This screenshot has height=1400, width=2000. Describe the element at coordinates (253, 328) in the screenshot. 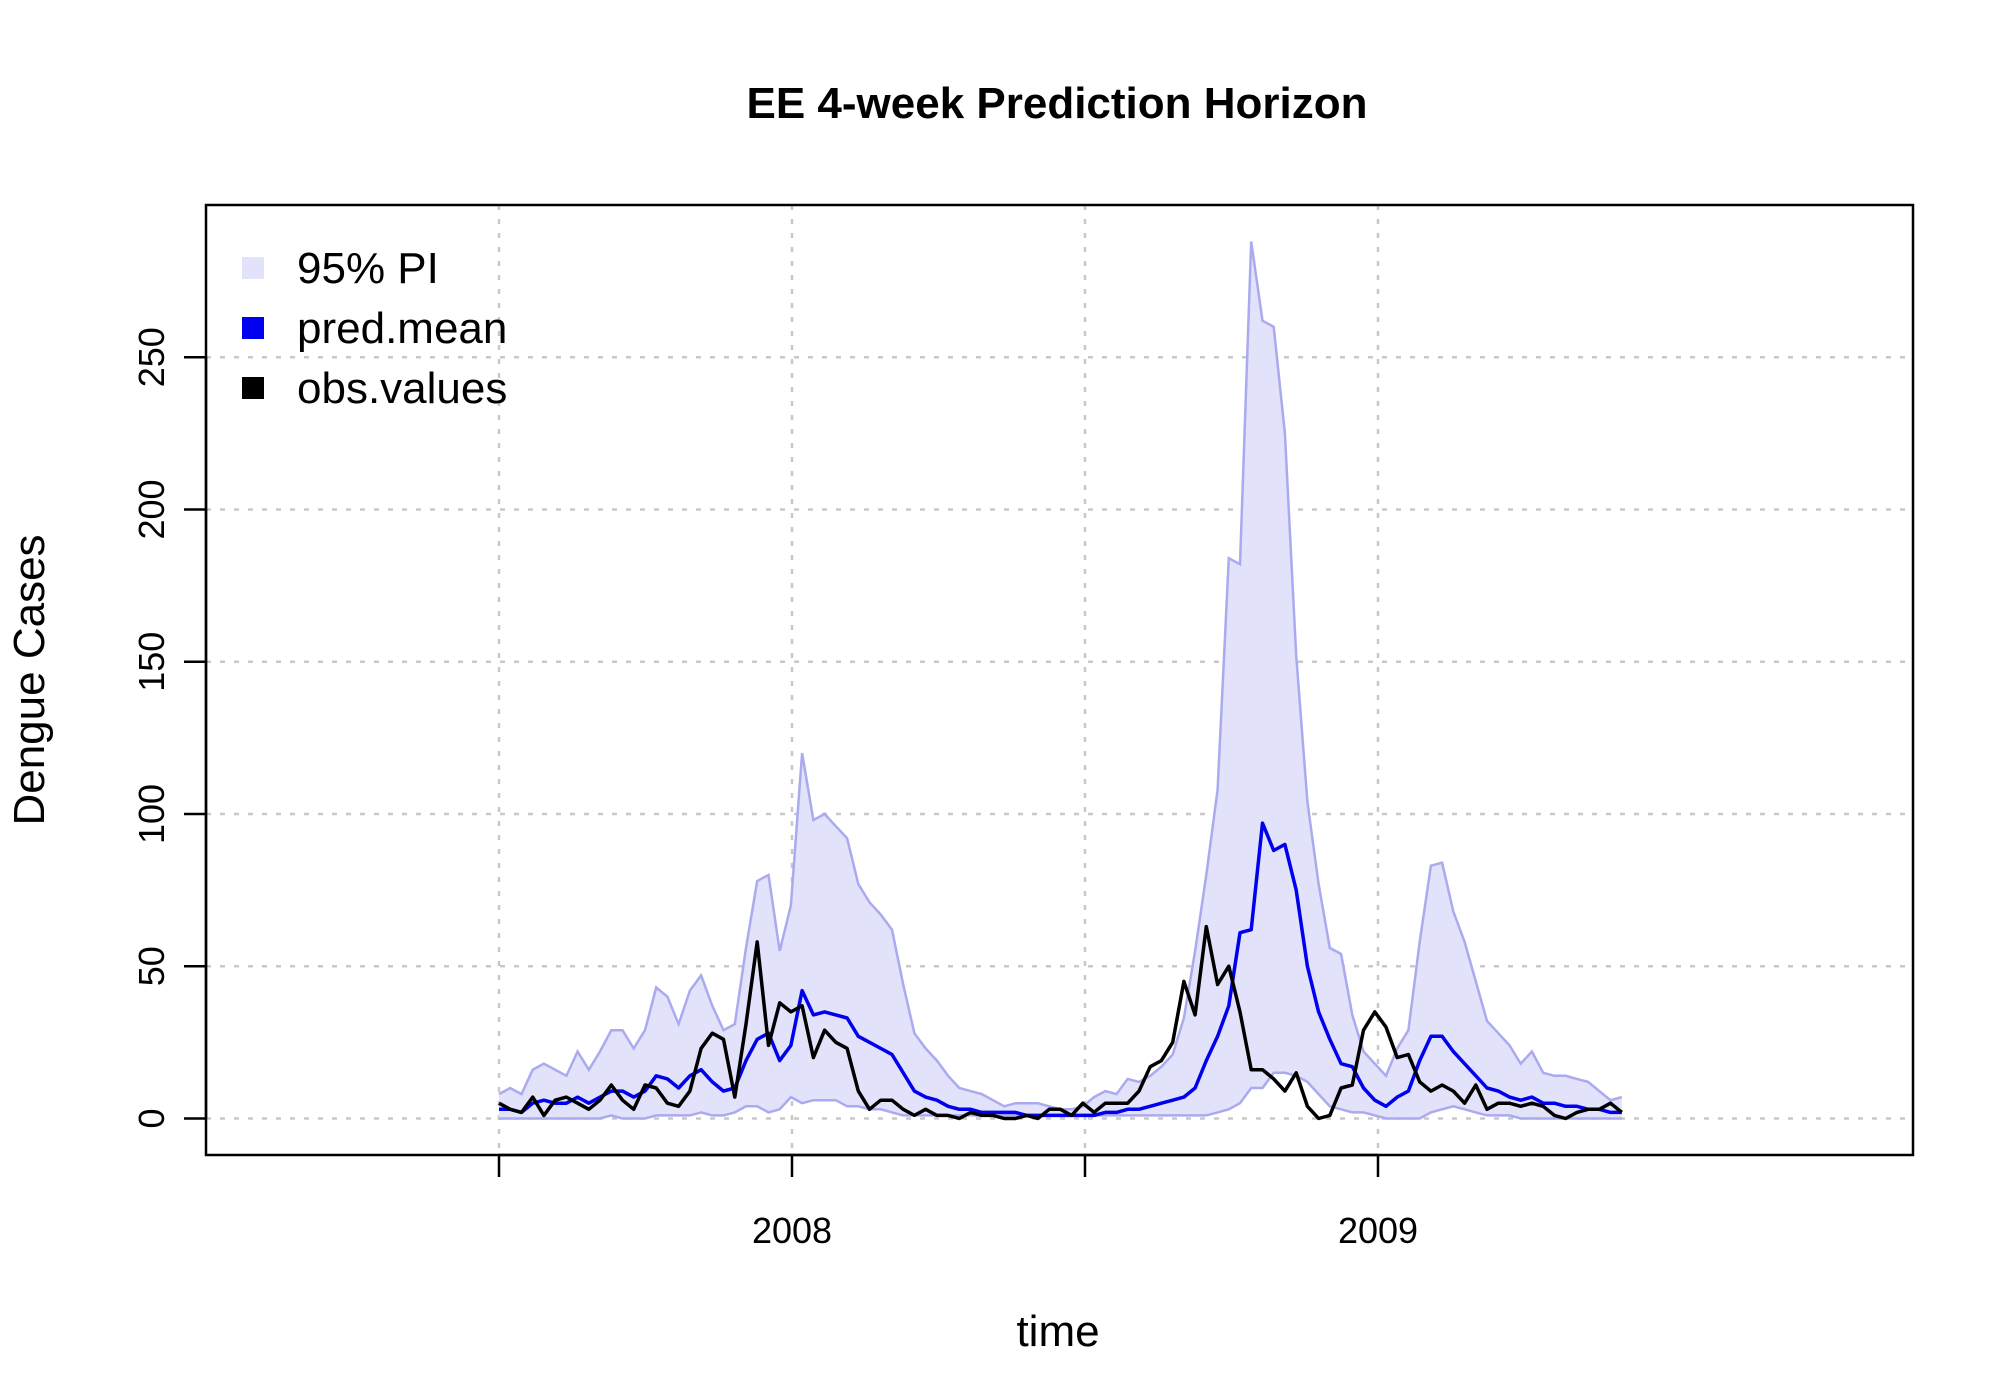

I see `legend-swatch-pred-mean` at that location.